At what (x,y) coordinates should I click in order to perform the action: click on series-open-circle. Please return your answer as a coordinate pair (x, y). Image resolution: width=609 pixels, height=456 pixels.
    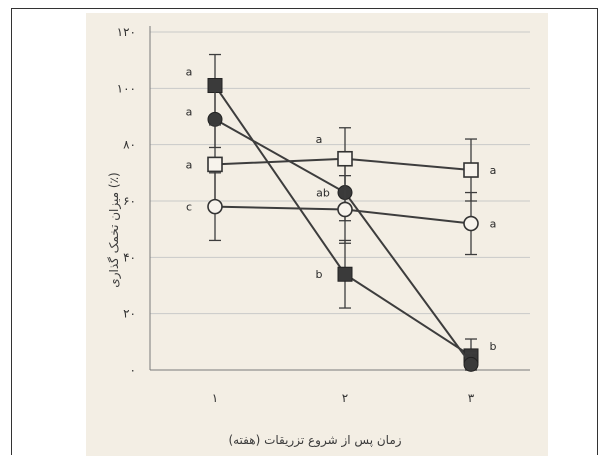
    Looking at the image, I should click on (343, 214).